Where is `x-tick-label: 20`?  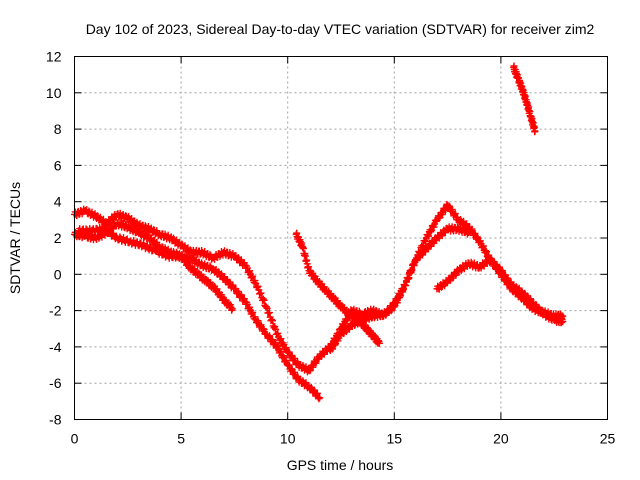
x-tick-label: 20 is located at coordinates (501, 439).